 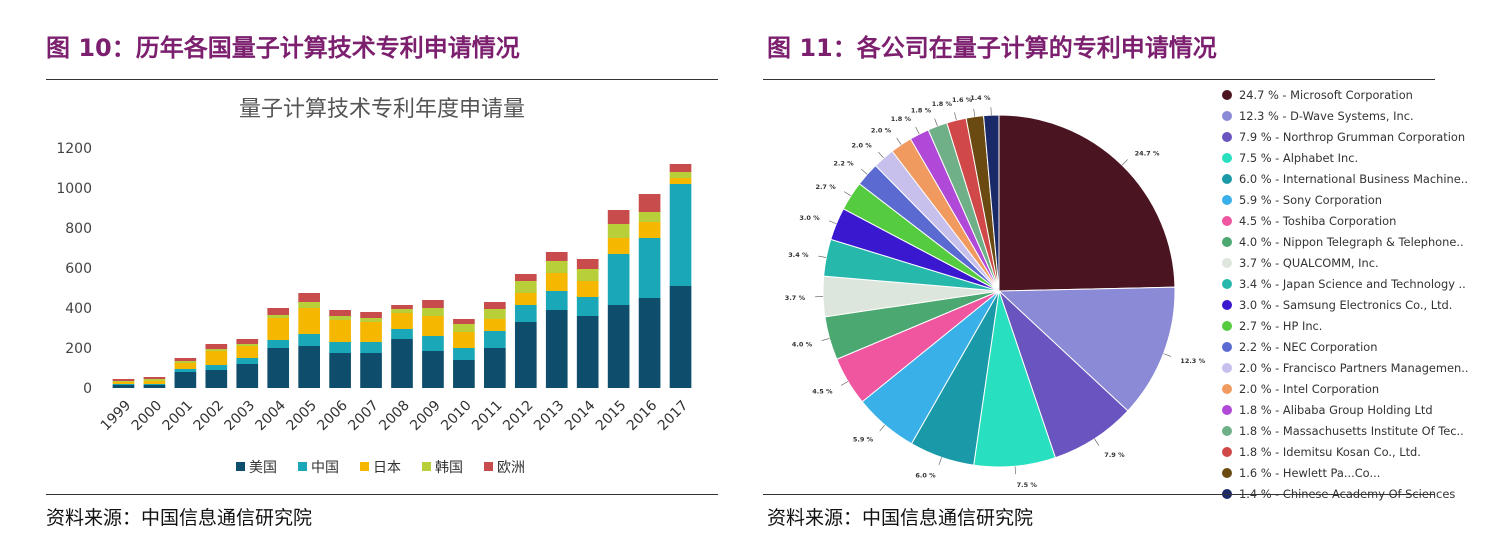 I want to click on bar-segment-2008-韩国, so click(x=402, y=311).